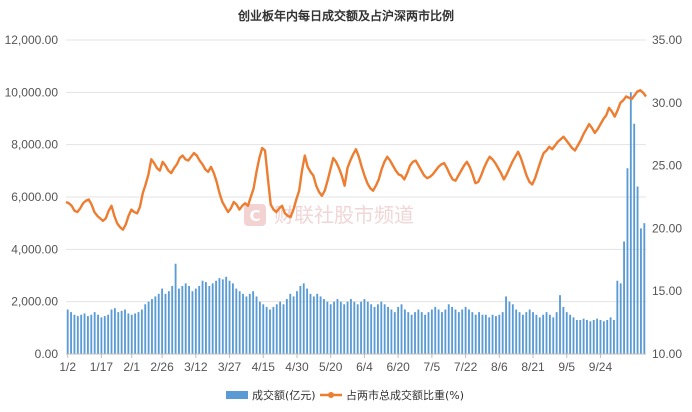 This screenshot has width=692, height=412. Describe the element at coordinates (405, 395) in the screenshot. I see `legend-label-line: 占两市总成交额比重(%)` at that location.